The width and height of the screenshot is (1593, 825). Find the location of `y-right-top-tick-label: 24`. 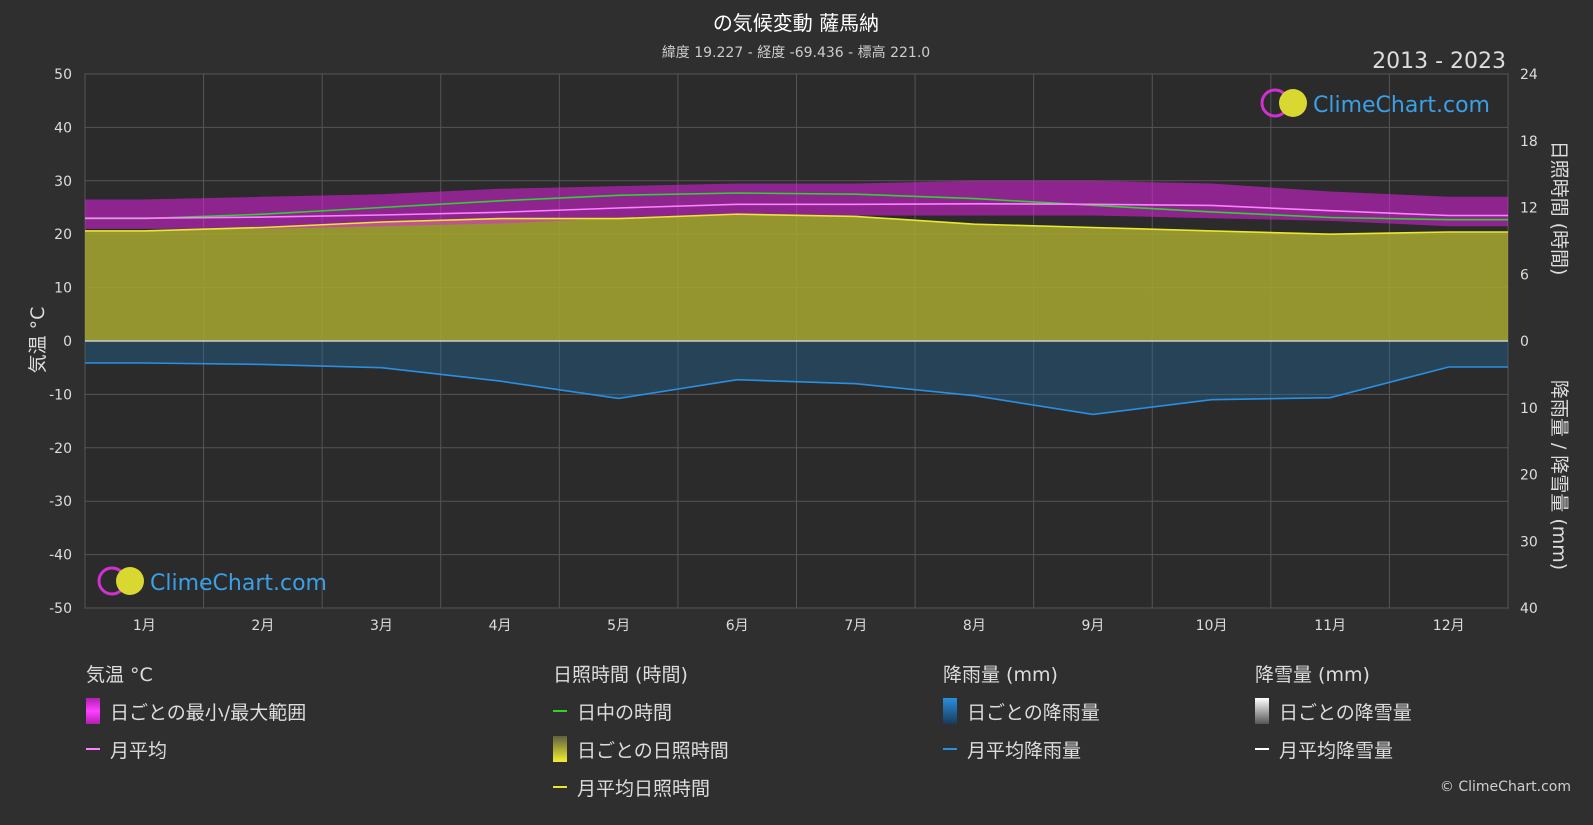

y-right-top-tick-label: 24 is located at coordinates (1529, 75).